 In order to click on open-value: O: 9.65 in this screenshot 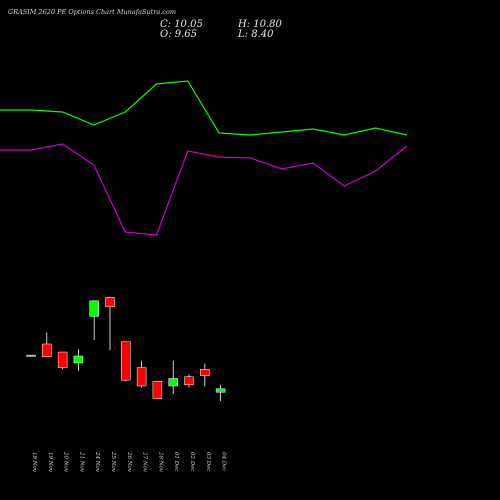, I will do `click(179, 34)`.